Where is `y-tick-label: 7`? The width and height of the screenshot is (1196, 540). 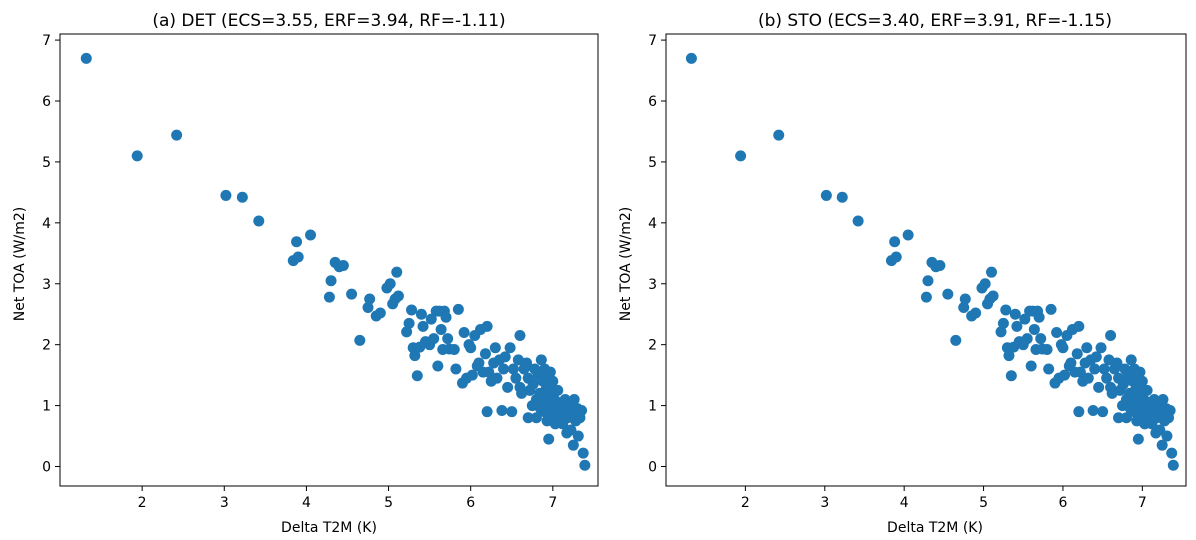 y-tick-label: 7 is located at coordinates (652, 41).